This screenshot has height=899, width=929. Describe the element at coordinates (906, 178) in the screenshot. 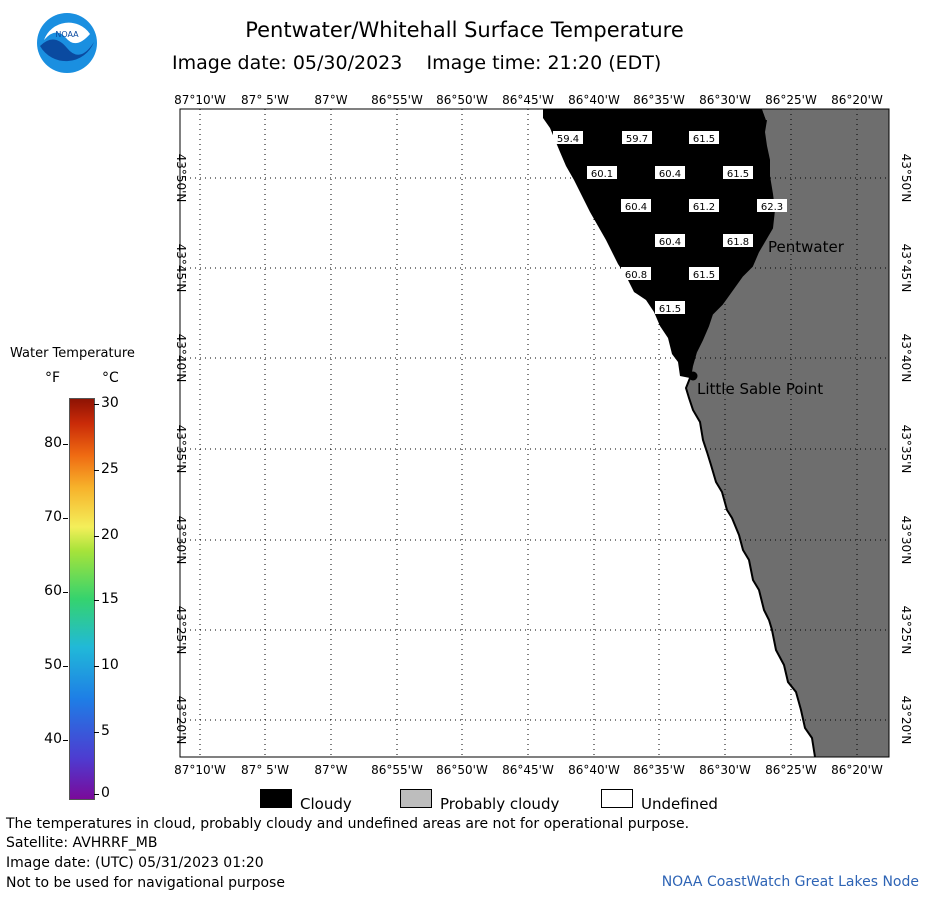

I see `lat-tick-right: 43°50'N` at that location.